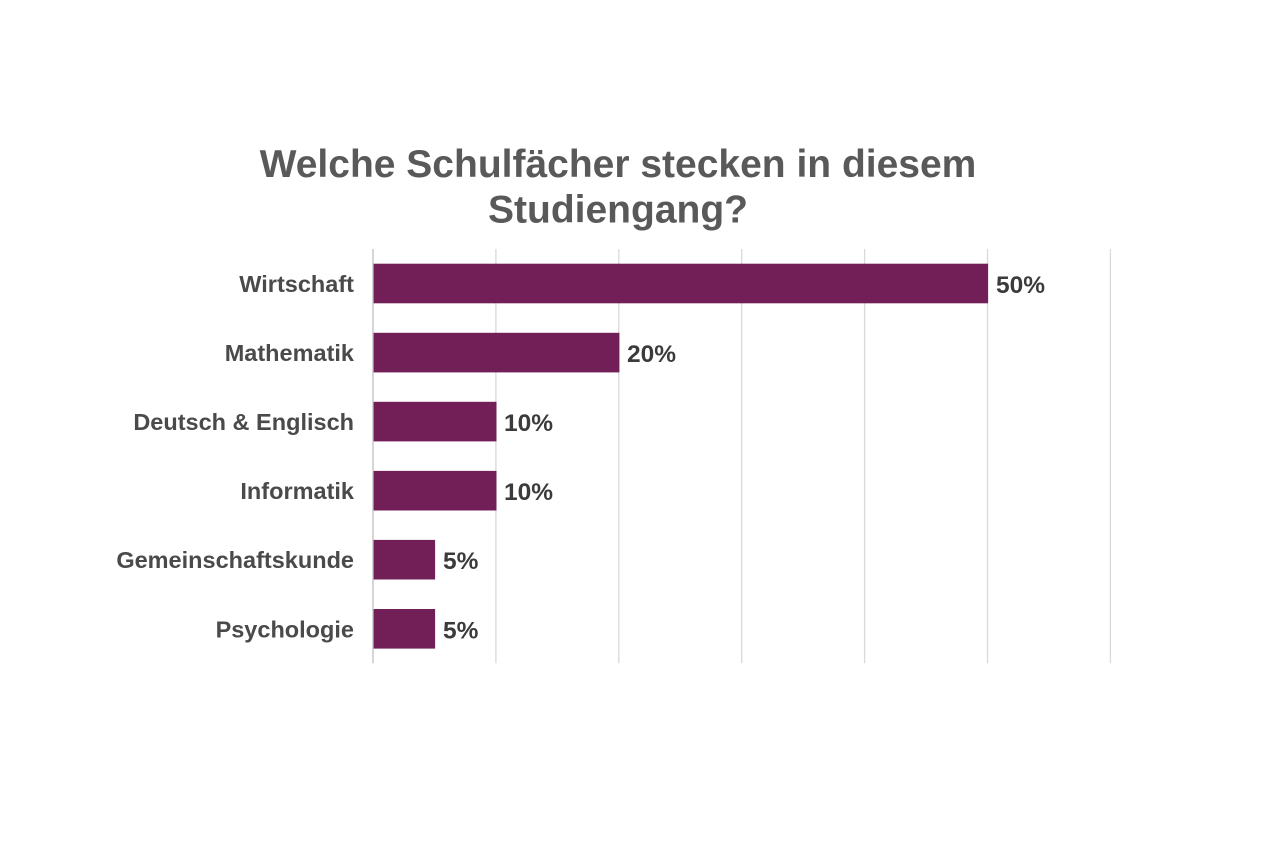 The width and height of the screenshot is (1280, 852). Describe the element at coordinates (235, 560) in the screenshot. I see `svg-text: Gemeinschaftskunde` at that location.